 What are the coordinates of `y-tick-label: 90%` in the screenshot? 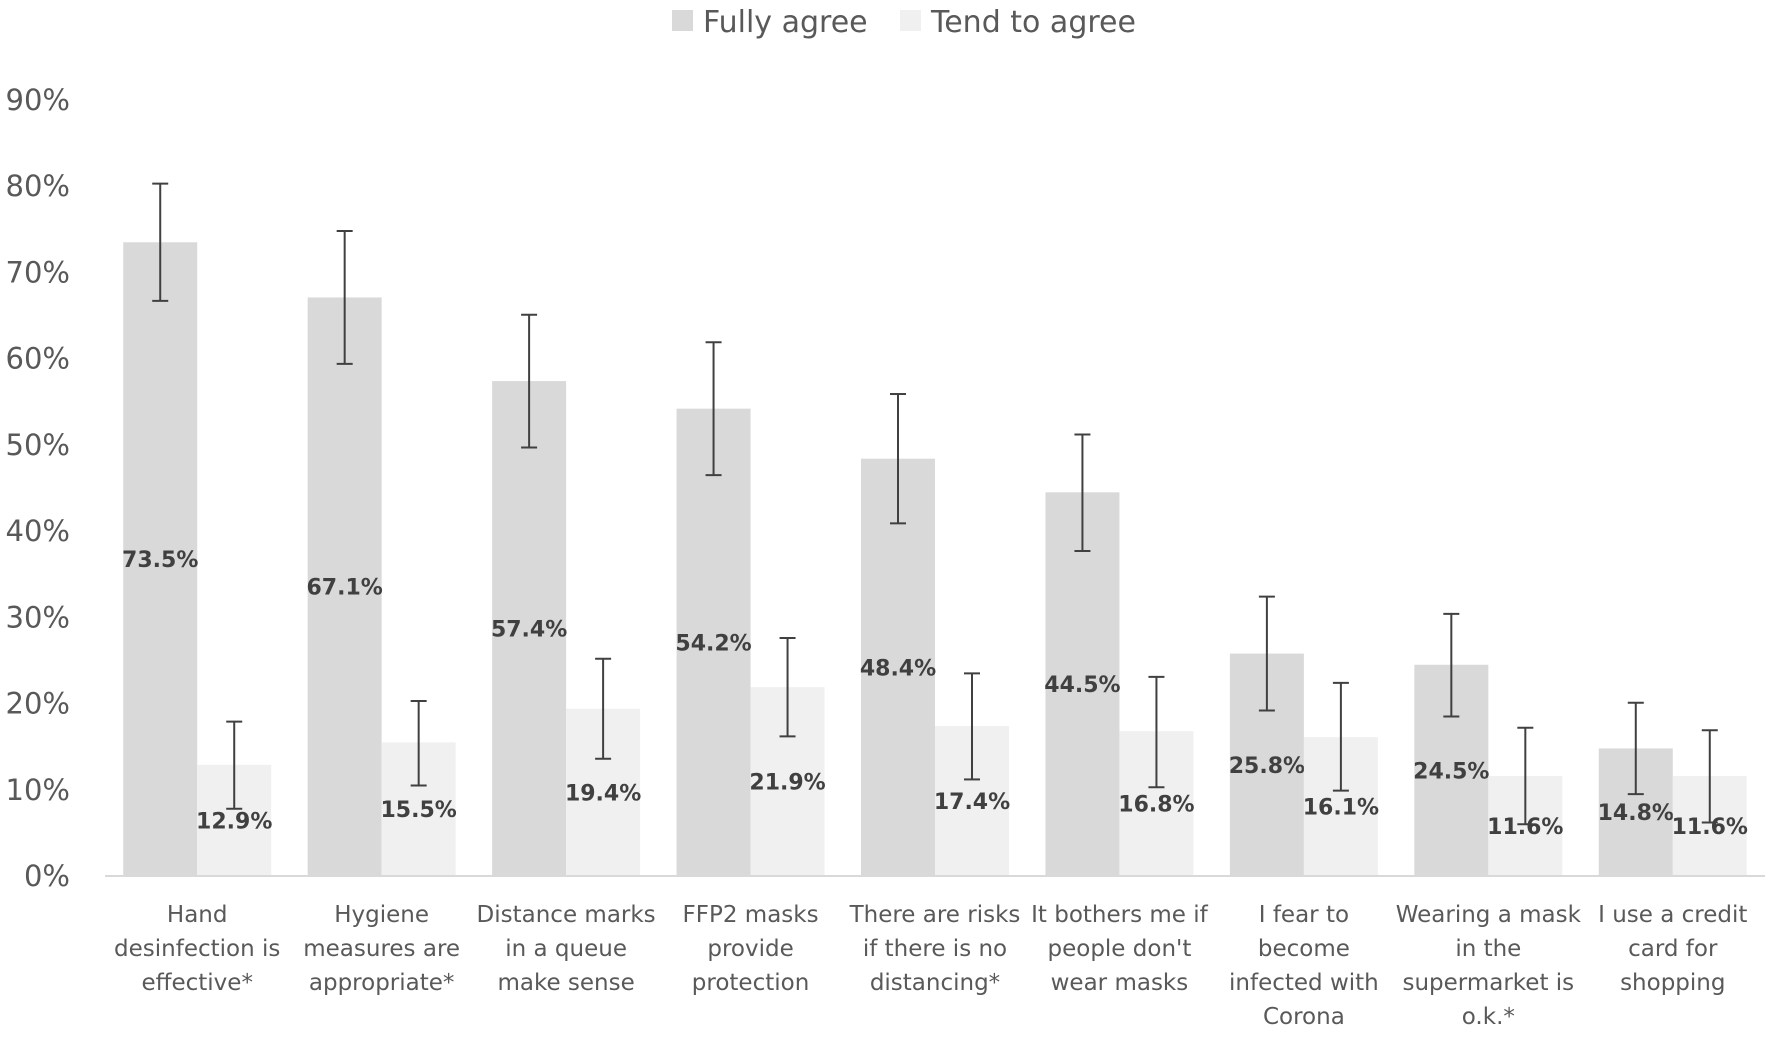 It's located at (38, 100).